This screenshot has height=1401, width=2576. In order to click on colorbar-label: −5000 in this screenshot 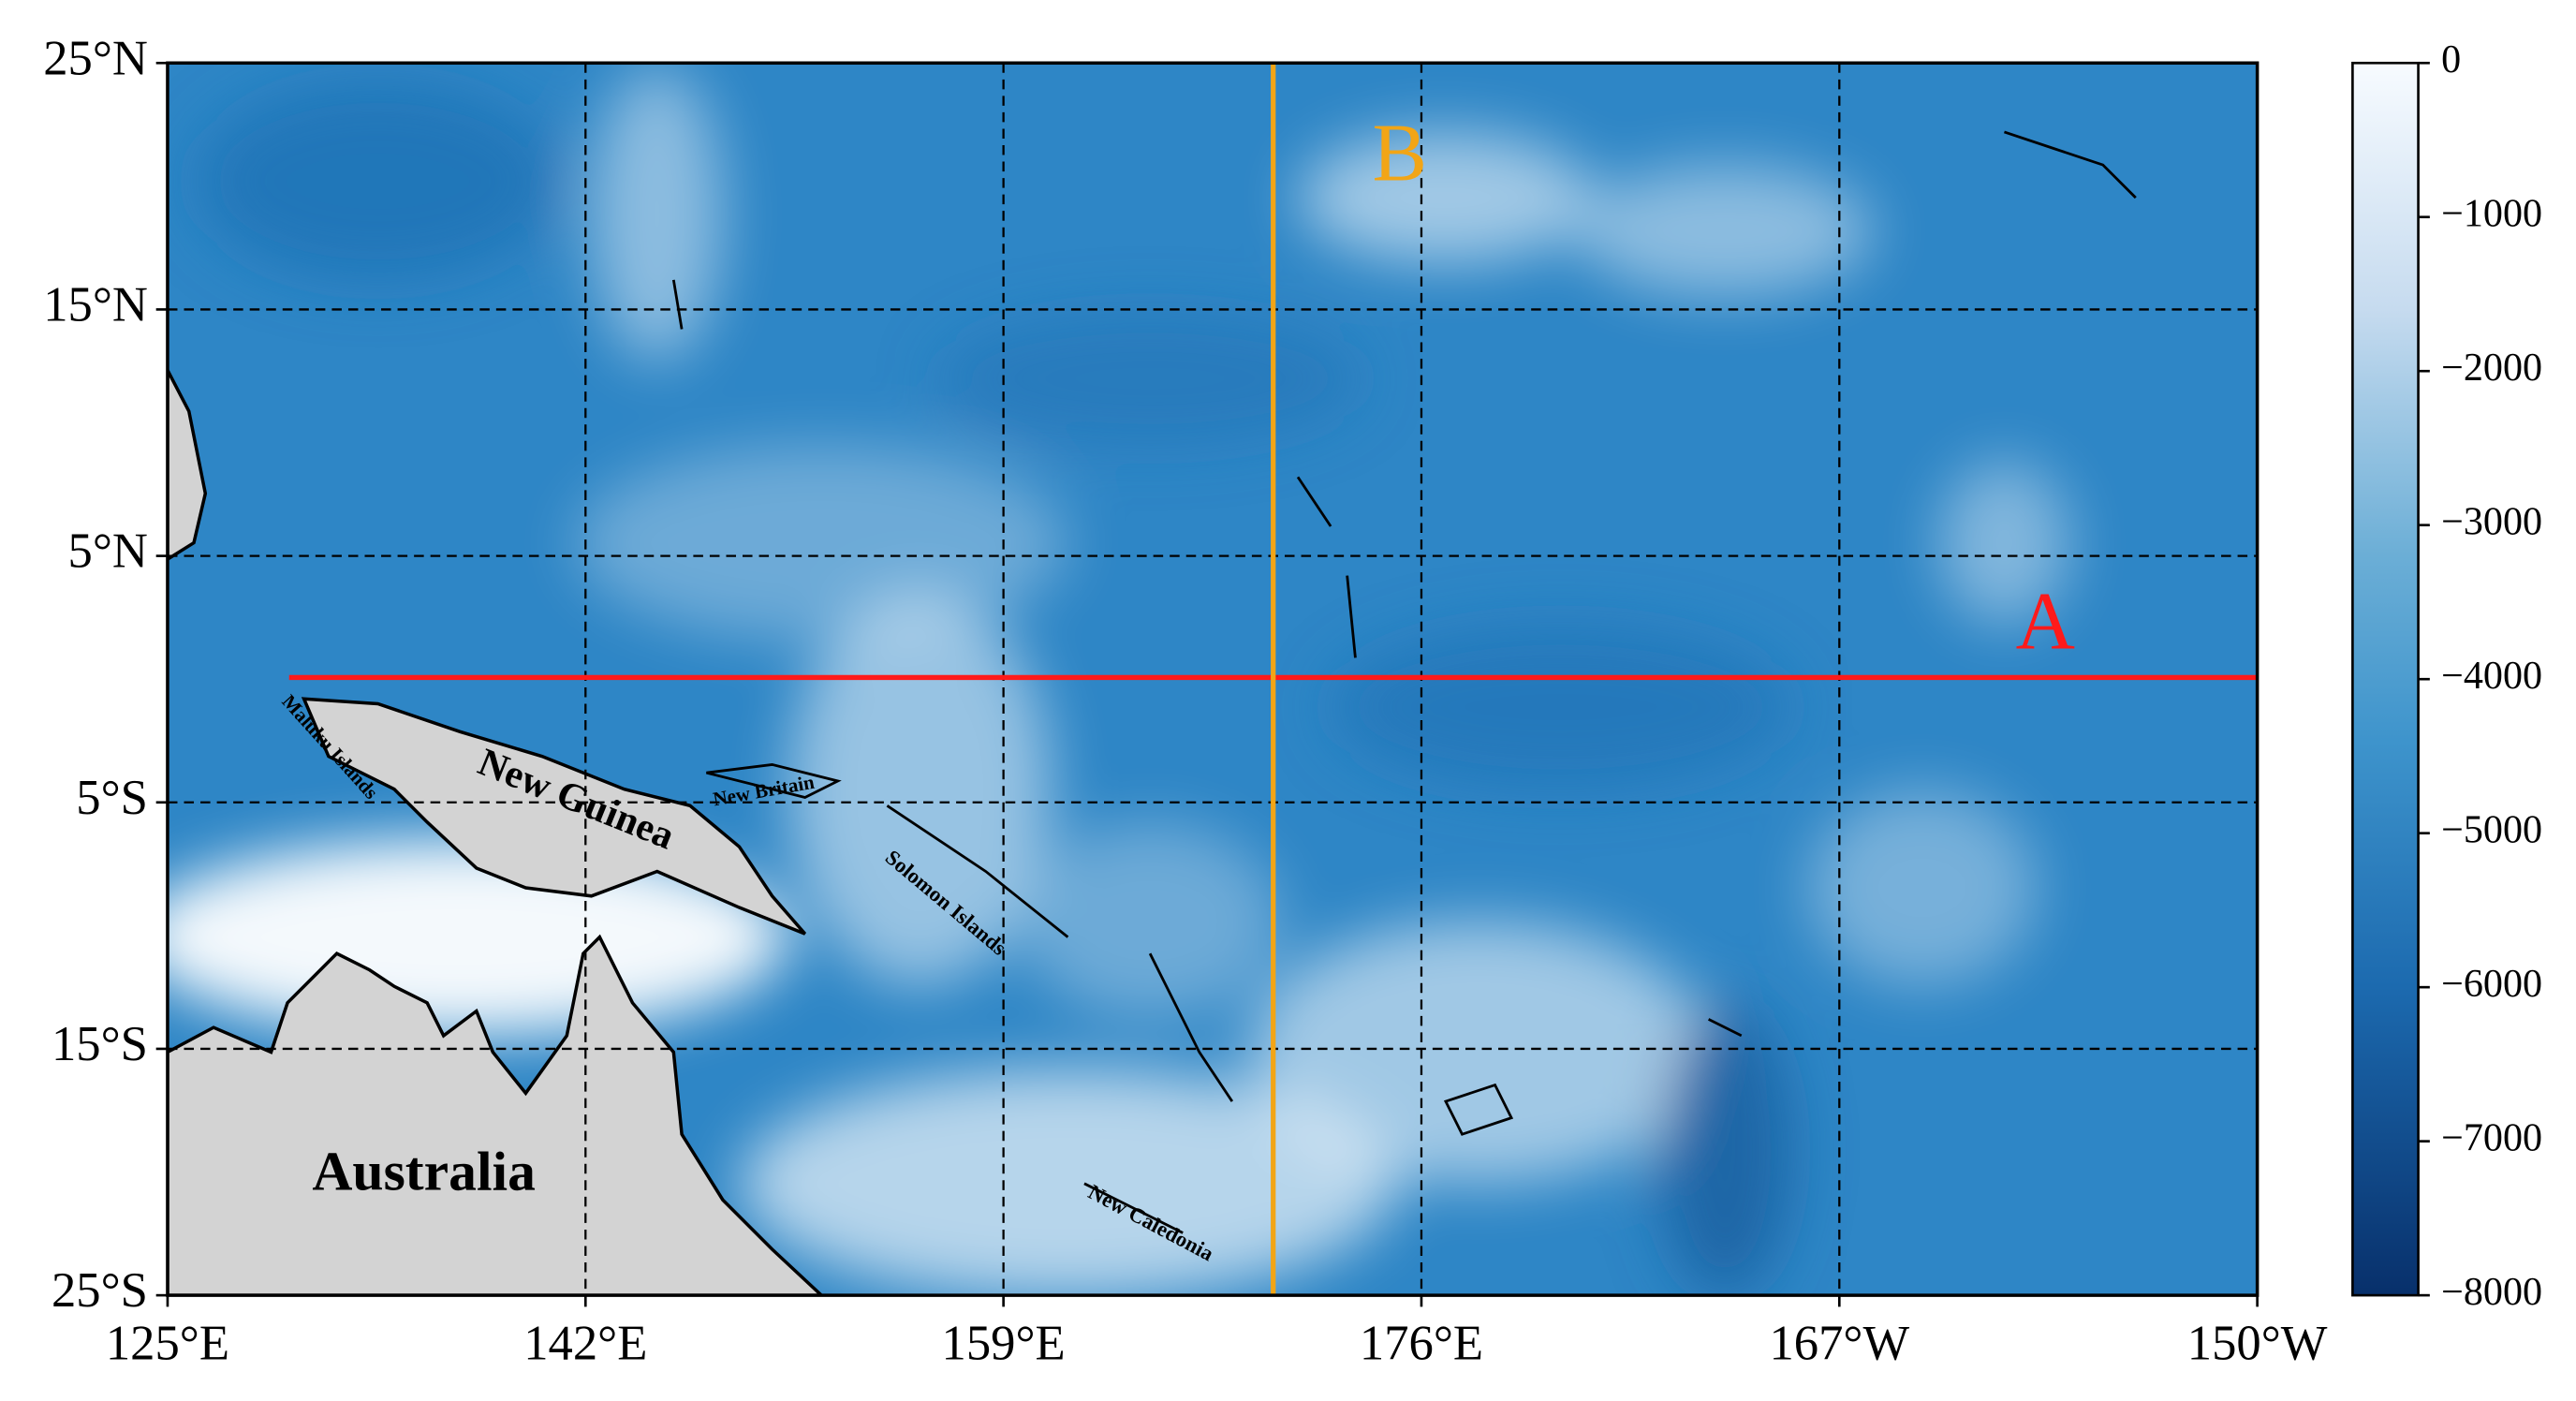, I will do `click(2491, 829)`.